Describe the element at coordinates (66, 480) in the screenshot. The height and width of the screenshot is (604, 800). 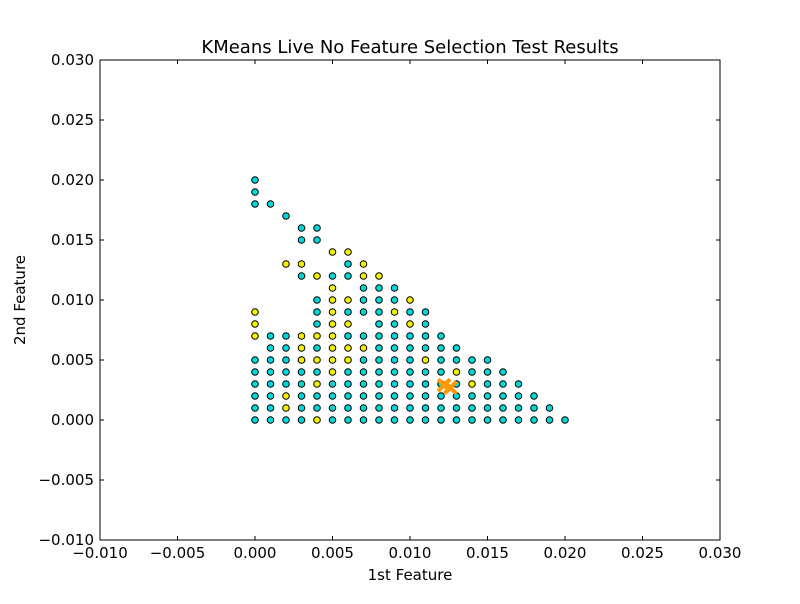
I see `y-tick-label: −0.005` at that location.